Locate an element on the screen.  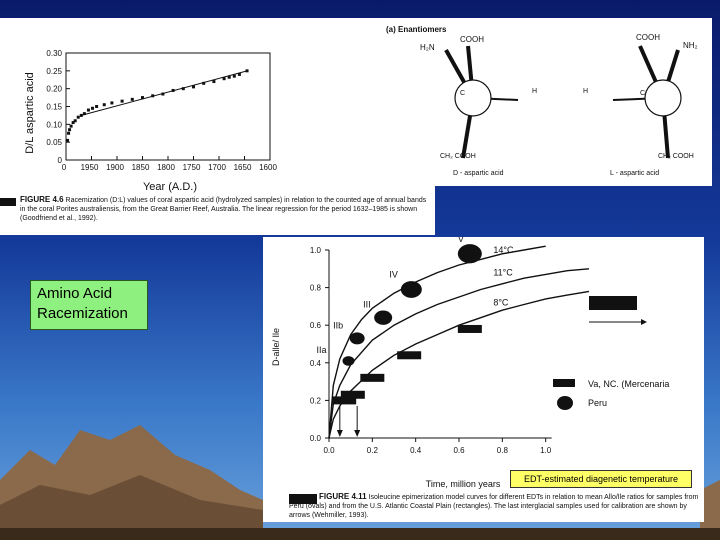
l-group-ch2cooh: CH₂ COOH is located at coordinates (676, 156).